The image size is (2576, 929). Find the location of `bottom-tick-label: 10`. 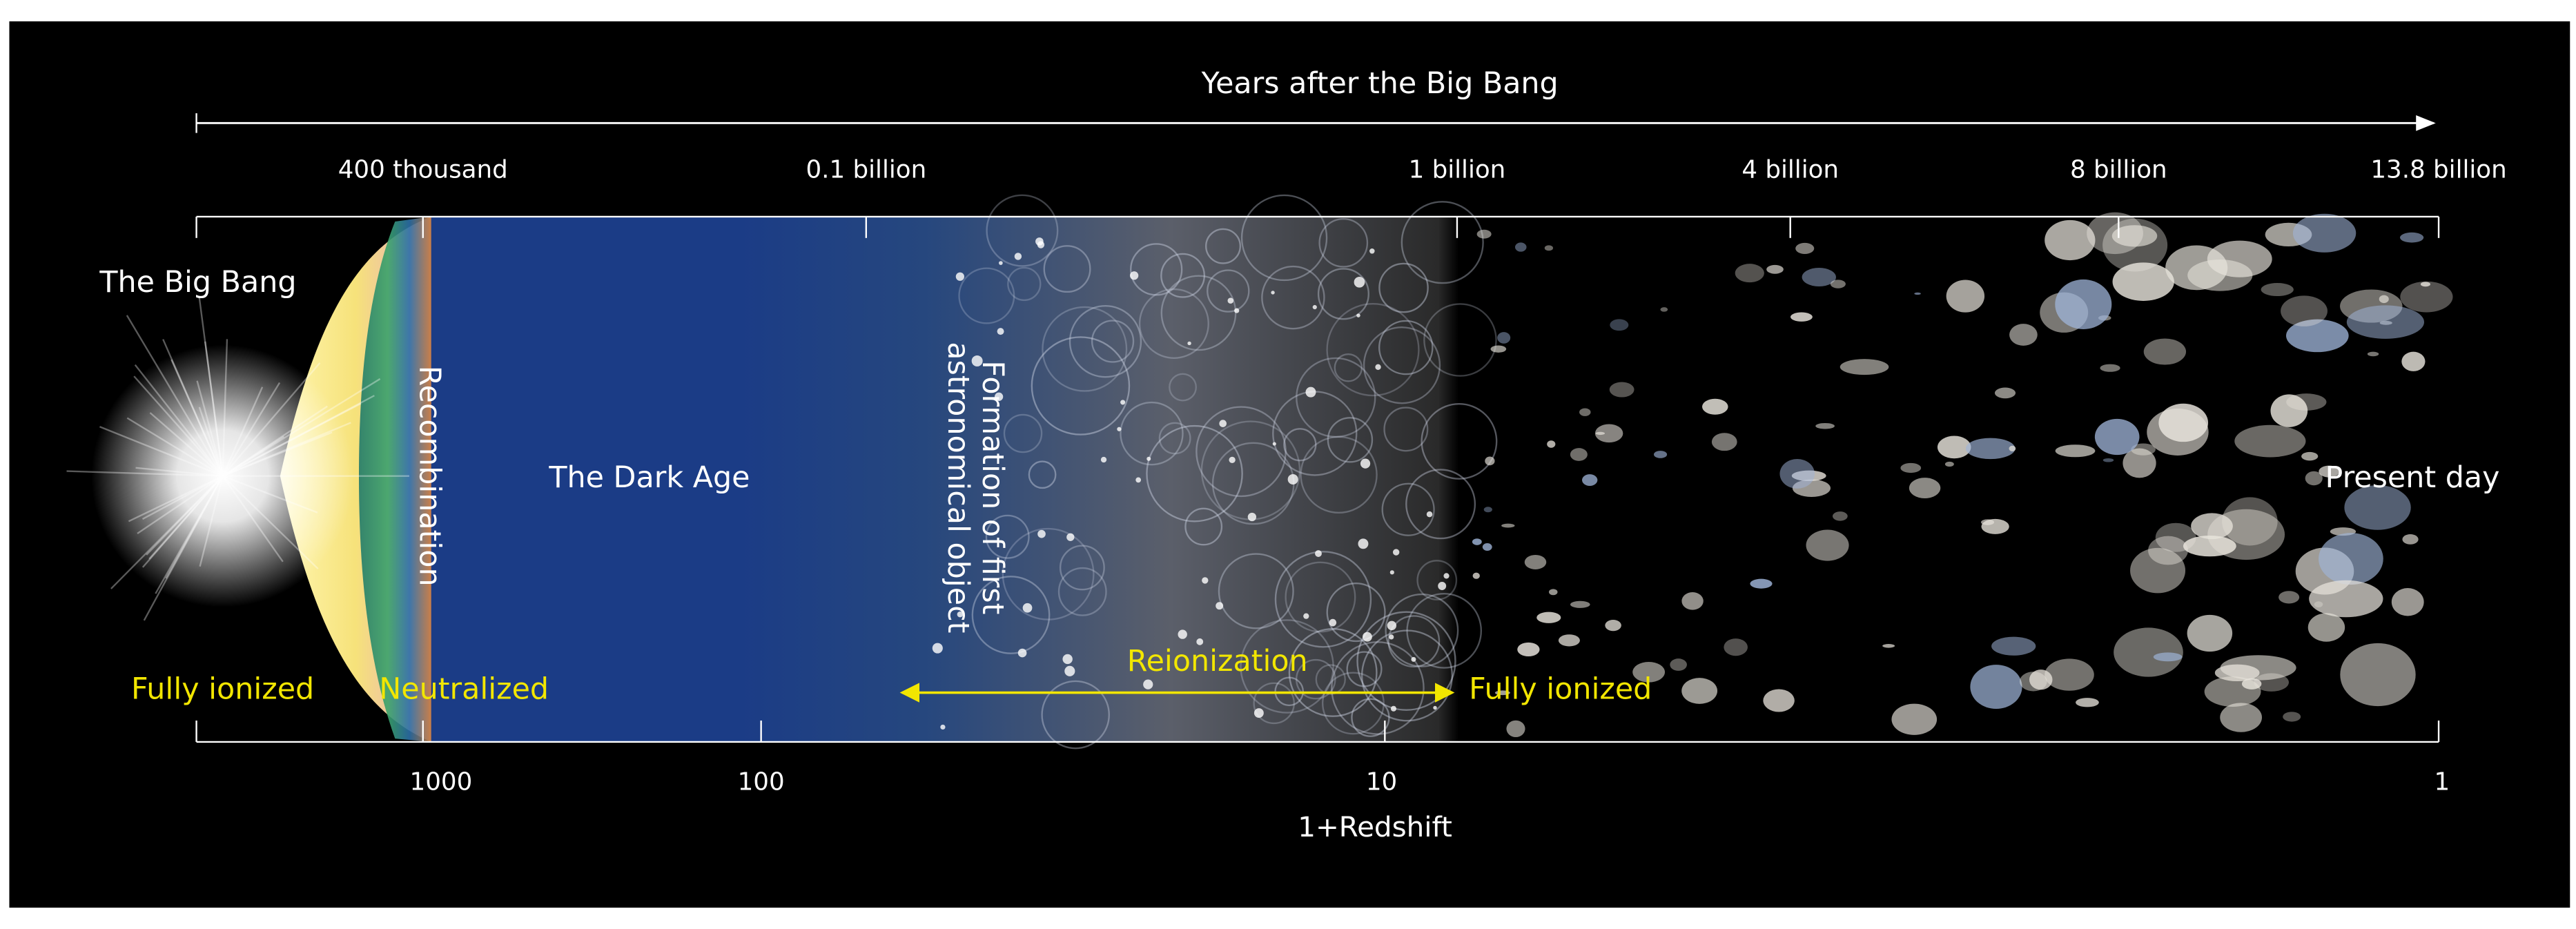

bottom-tick-label: 10 is located at coordinates (1381, 781).